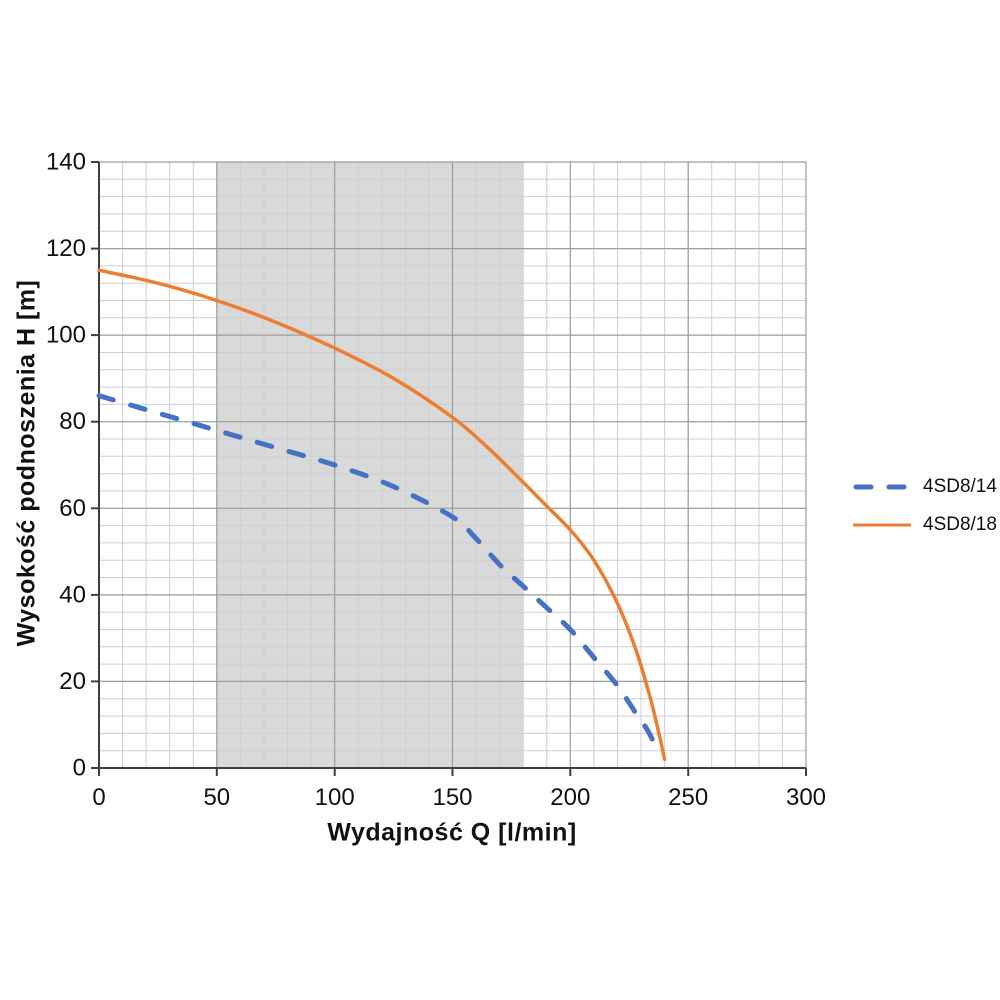  Describe the element at coordinates (688, 797) in the screenshot. I see `x-tick-label: 250` at that location.